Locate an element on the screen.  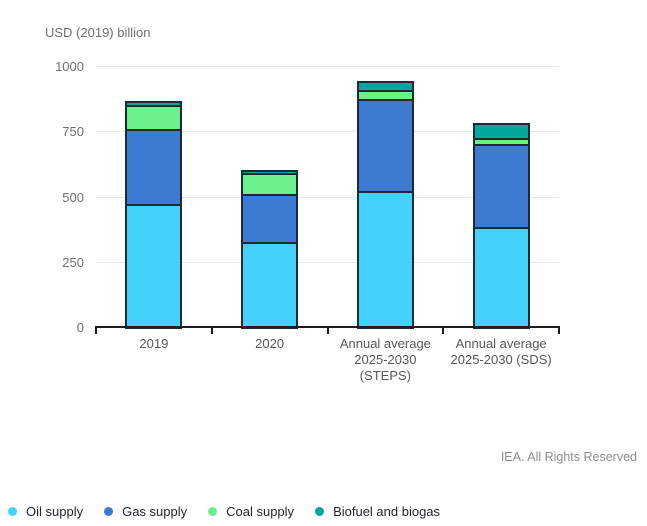
legend-label-gas-supply: Gas supply is located at coordinates (155, 511).